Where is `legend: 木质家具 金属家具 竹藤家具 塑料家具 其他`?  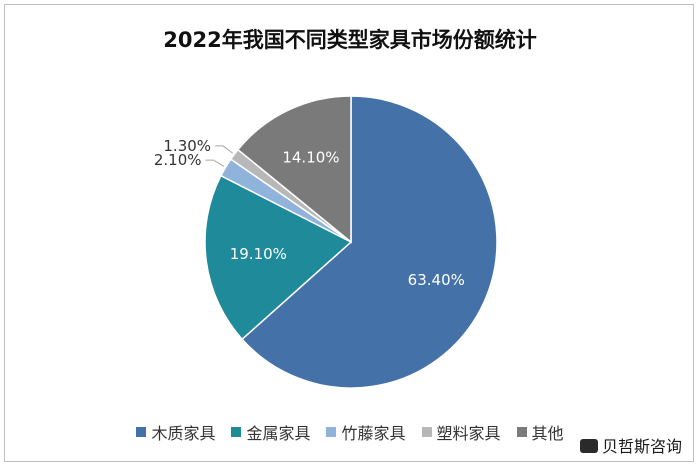
legend: 木质家具 金属家具 竹藤家具 塑料家具 其他 is located at coordinates (350, 432).